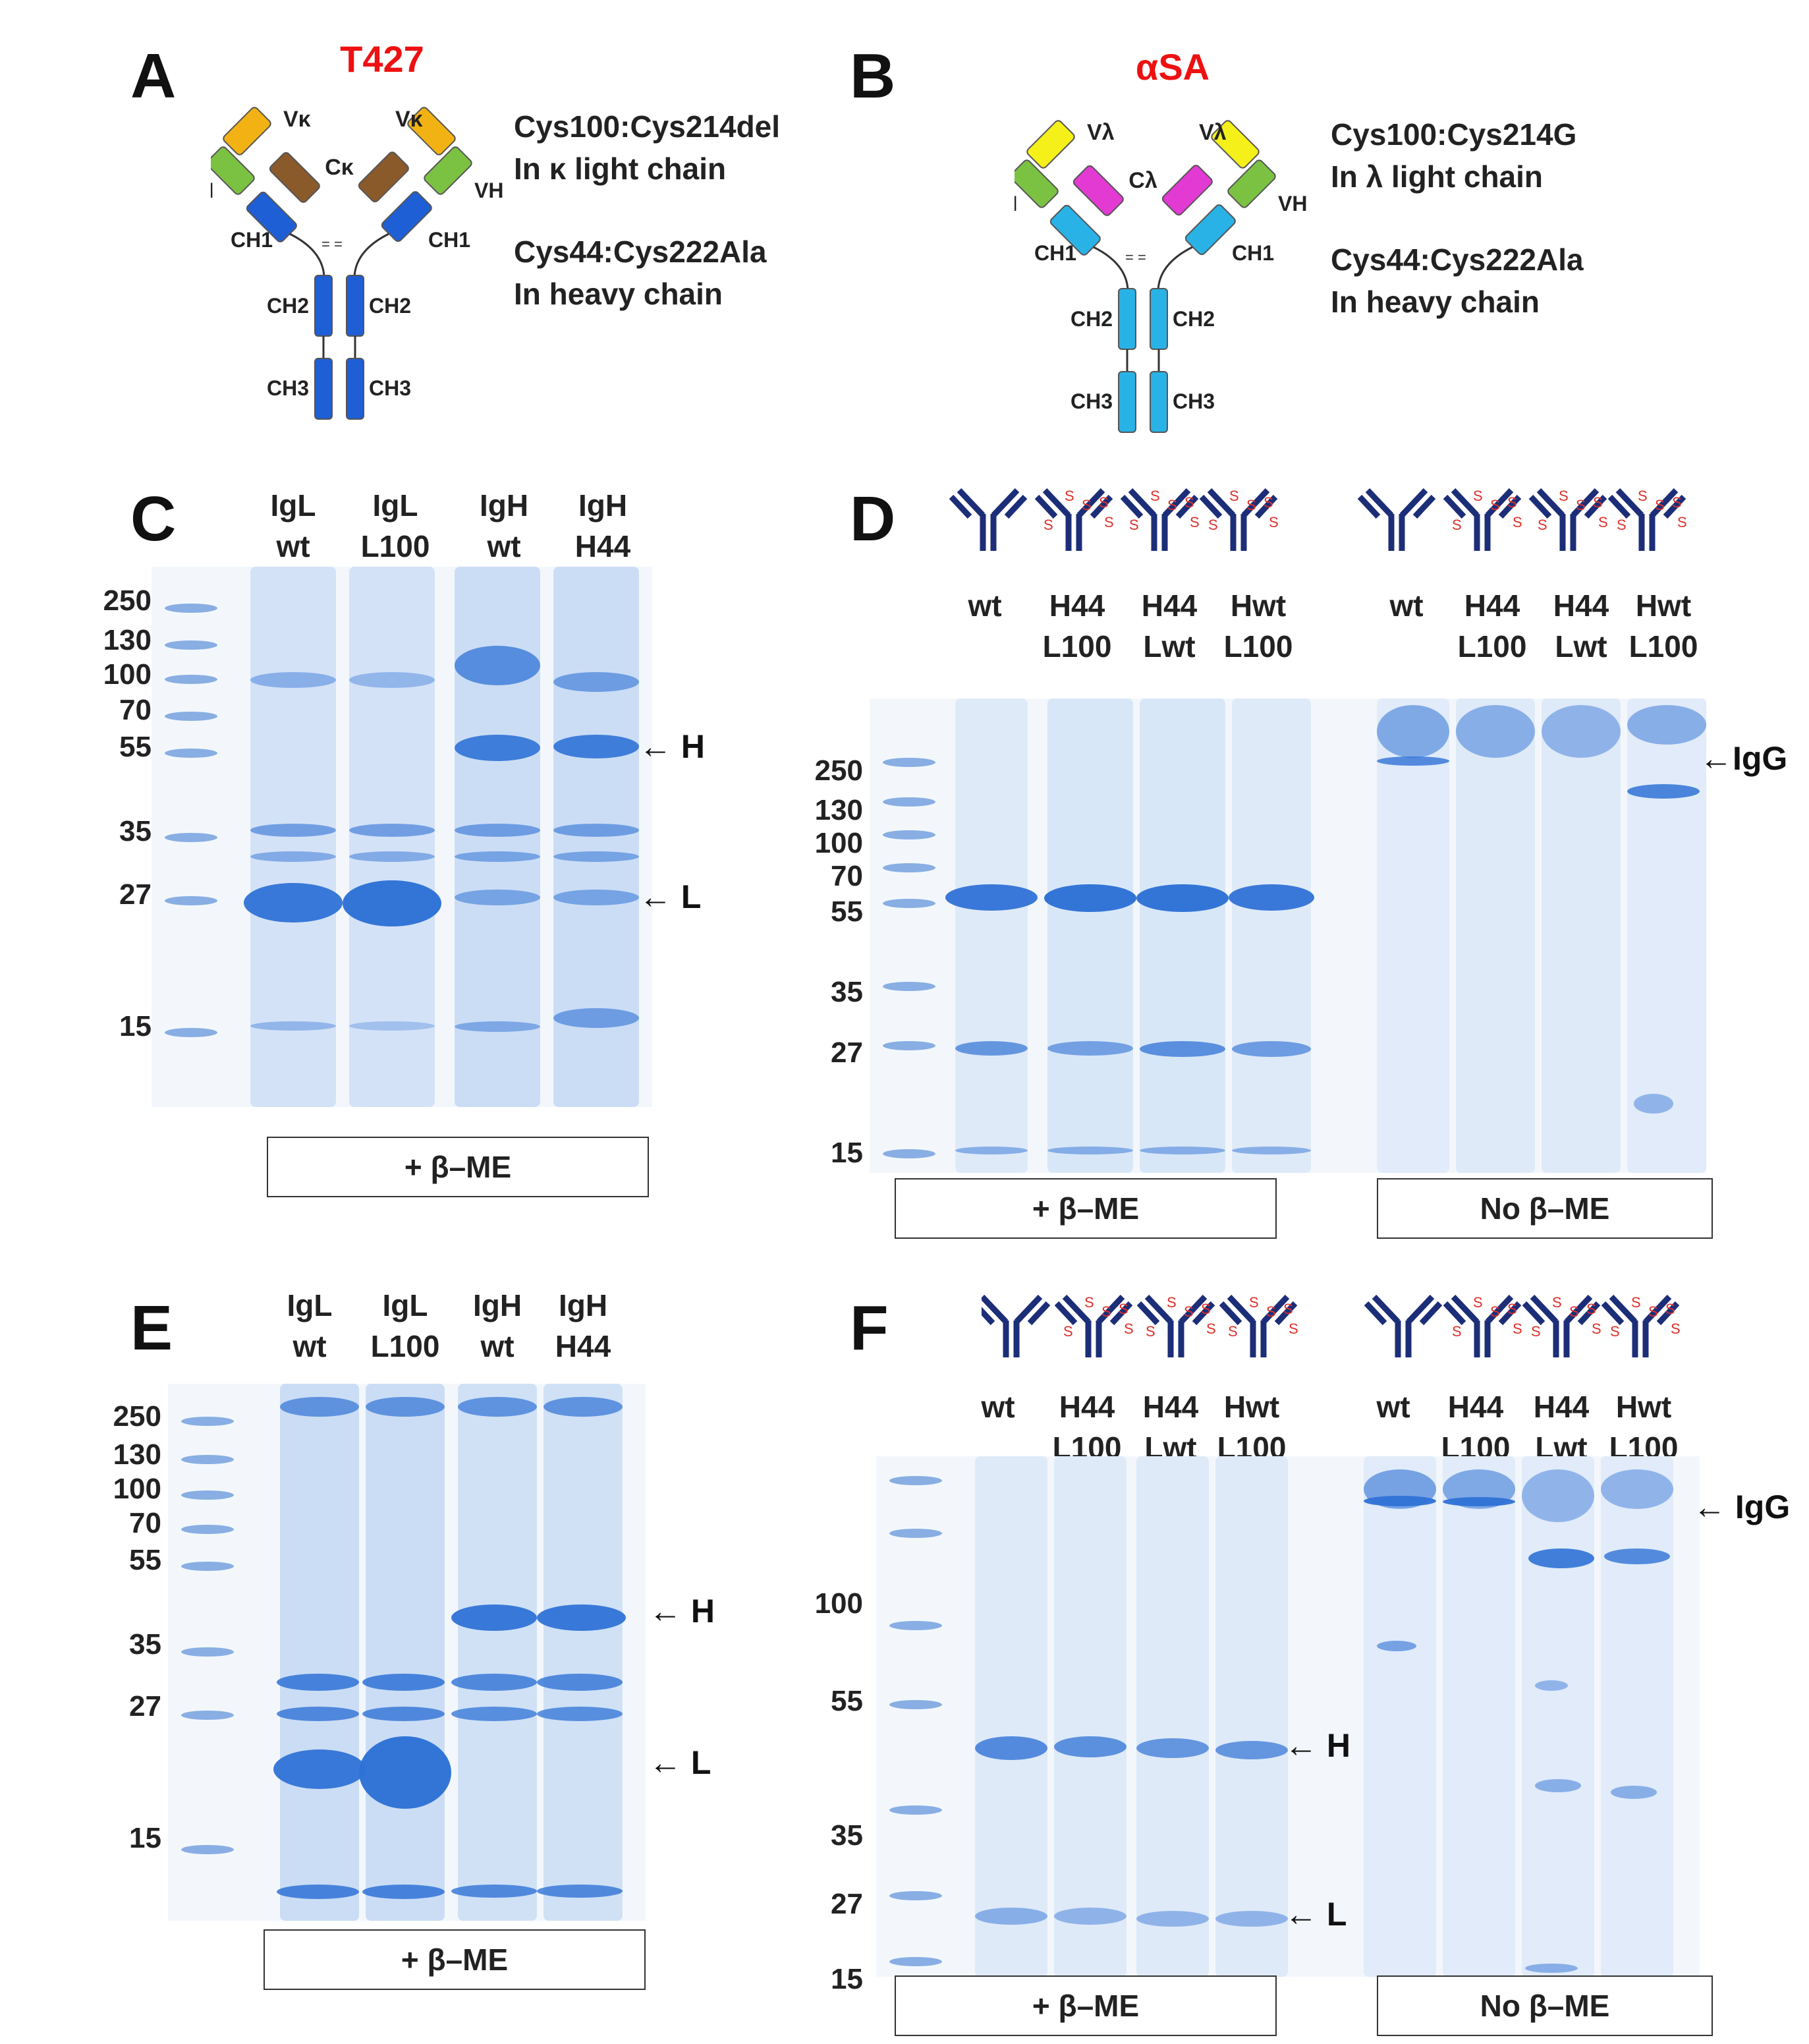  What do you see at coordinates (1236, 144) in the screenshot?
I see `lambda-variable-domain-right` at bounding box center [1236, 144].